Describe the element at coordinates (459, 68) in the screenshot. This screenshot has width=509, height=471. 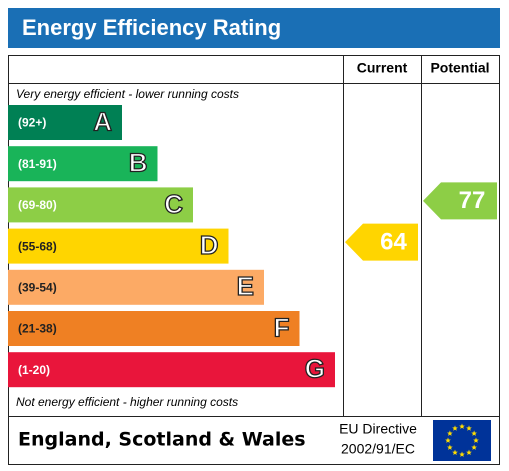
I see `column-header: Potential` at that location.